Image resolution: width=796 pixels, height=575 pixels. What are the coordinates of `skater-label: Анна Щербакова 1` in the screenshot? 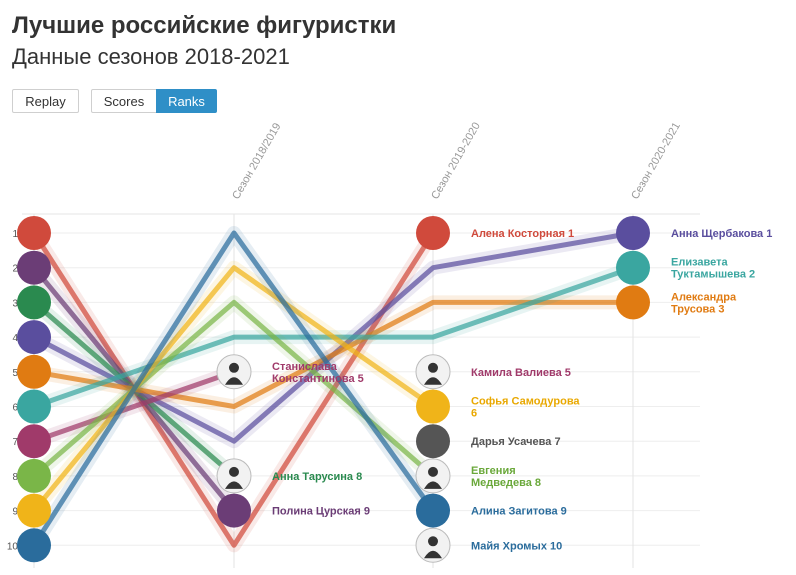 It's located at (721, 234).